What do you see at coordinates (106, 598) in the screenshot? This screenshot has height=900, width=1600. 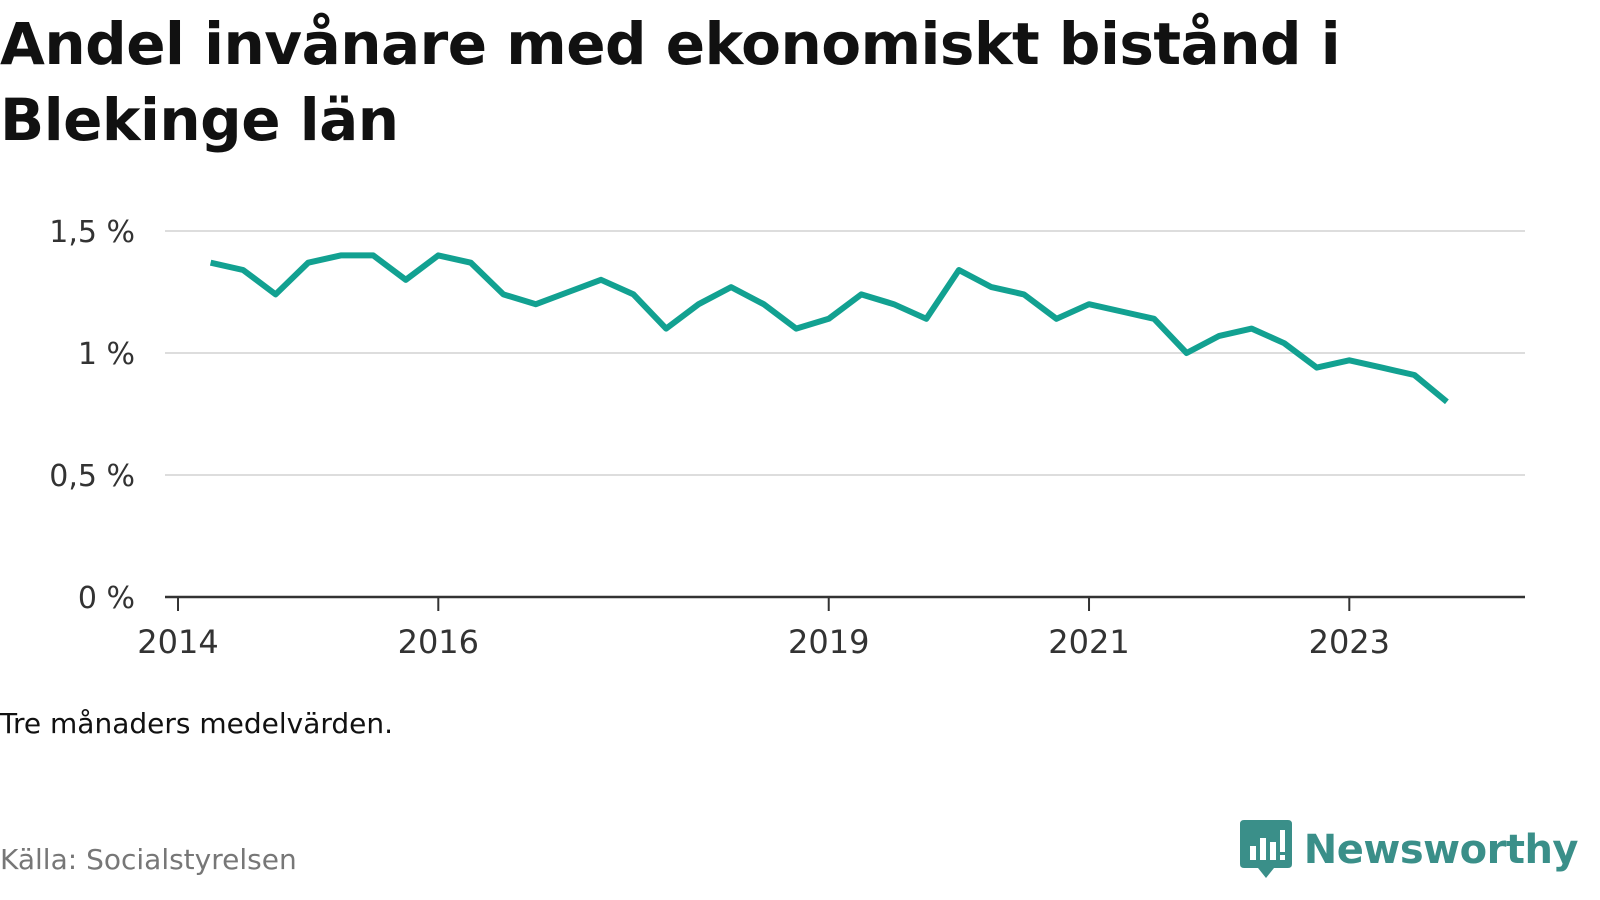 I see `y-tick-label: 0 %` at bounding box center [106, 598].